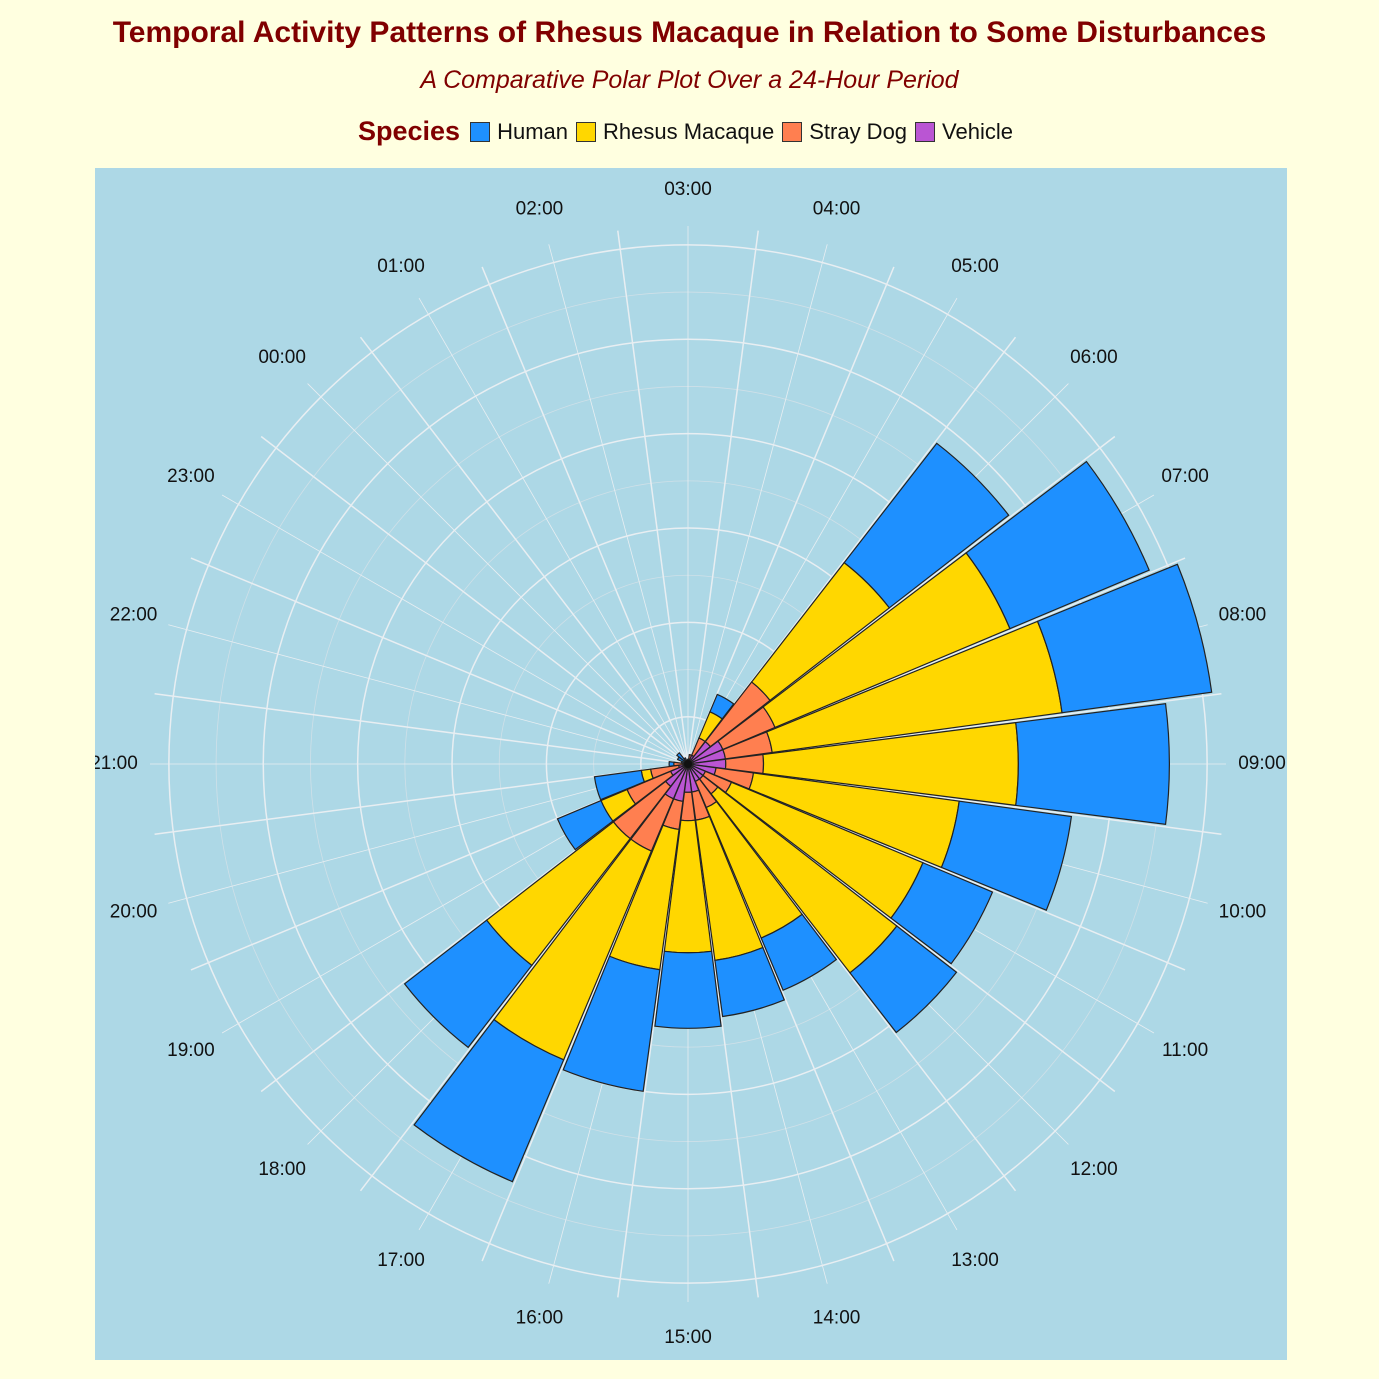 This screenshot has height=1379, width=1379. Describe the element at coordinates (540, 1317) in the screenshot. I see `tick-label: 16:00` at that location.